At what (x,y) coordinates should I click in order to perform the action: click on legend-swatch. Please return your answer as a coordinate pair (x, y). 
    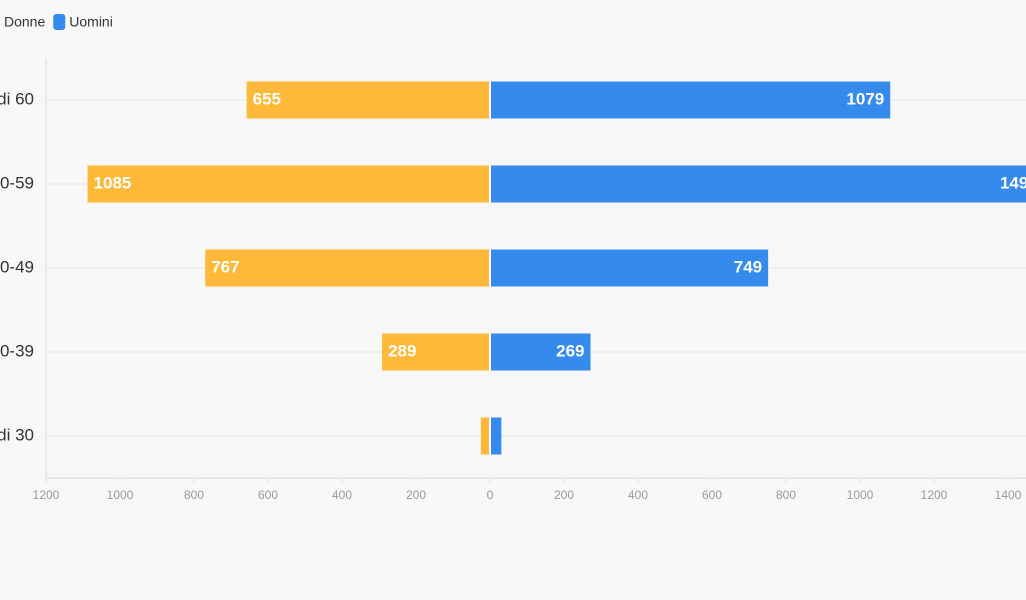
    Looking at the image, I should click on (59, 22).